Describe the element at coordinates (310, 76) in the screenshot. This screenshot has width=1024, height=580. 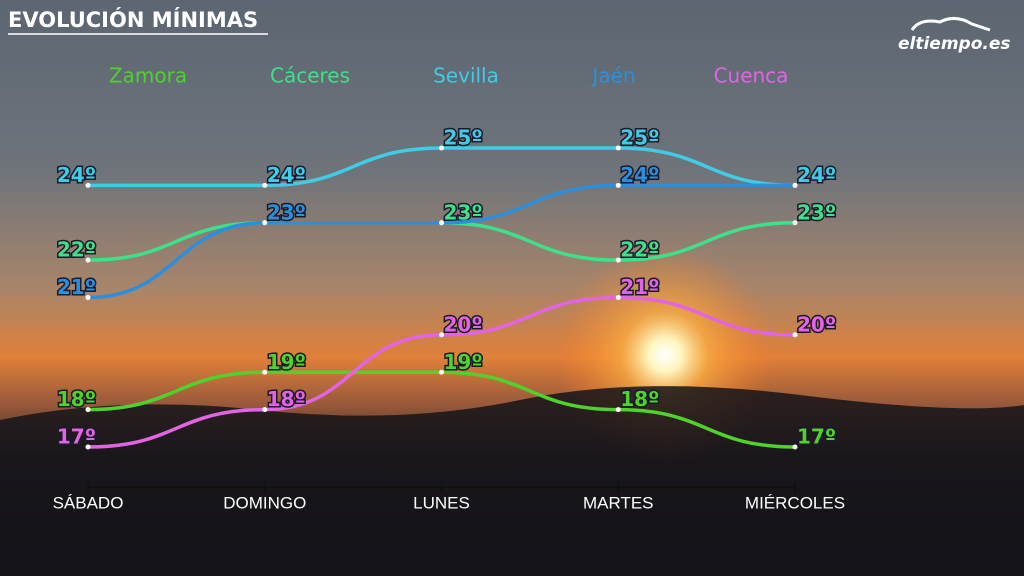
I see `legend-entry: Cáceres` at that location.